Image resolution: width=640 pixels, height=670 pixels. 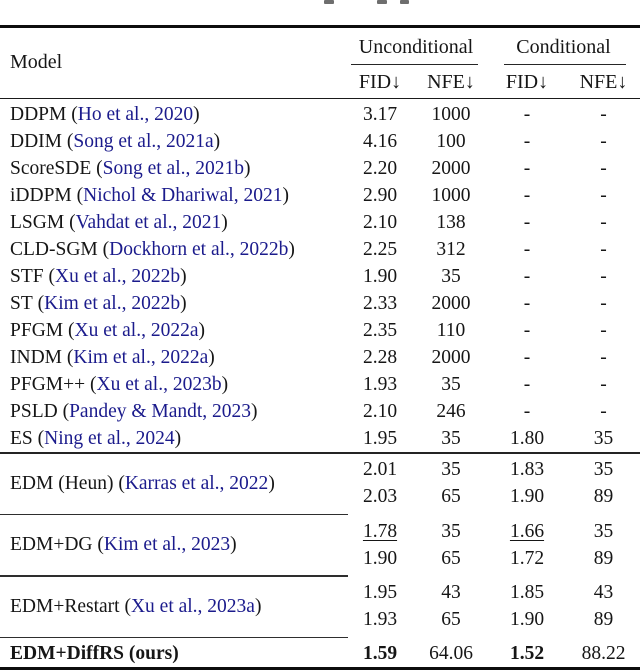 I want to click on model-cell: PFGM (Xu et al., 2022a), so click(x=172, y=331).